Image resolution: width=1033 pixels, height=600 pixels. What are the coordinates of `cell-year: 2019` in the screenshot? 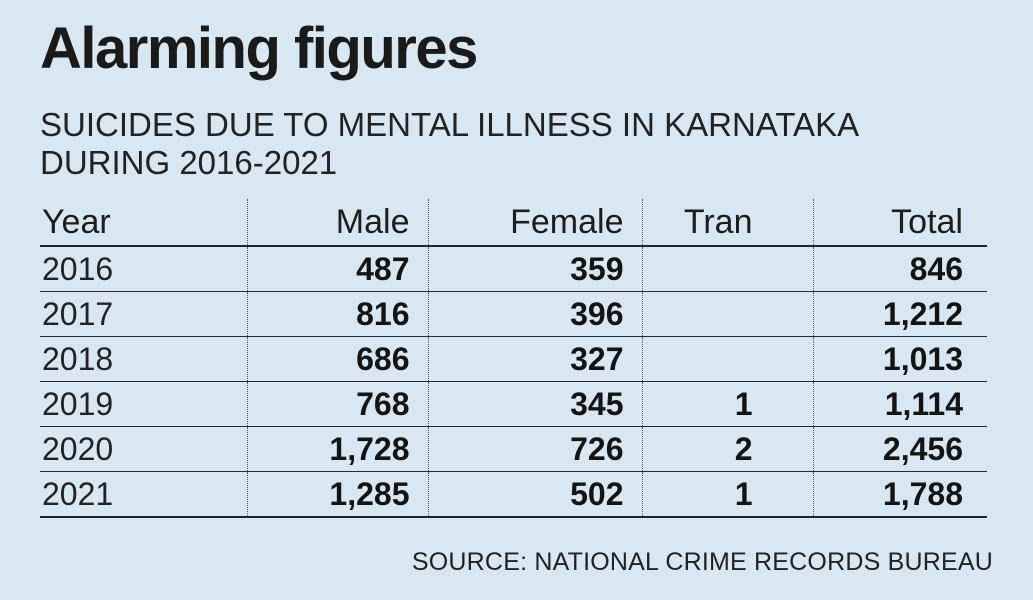 It's located at (143, 404).